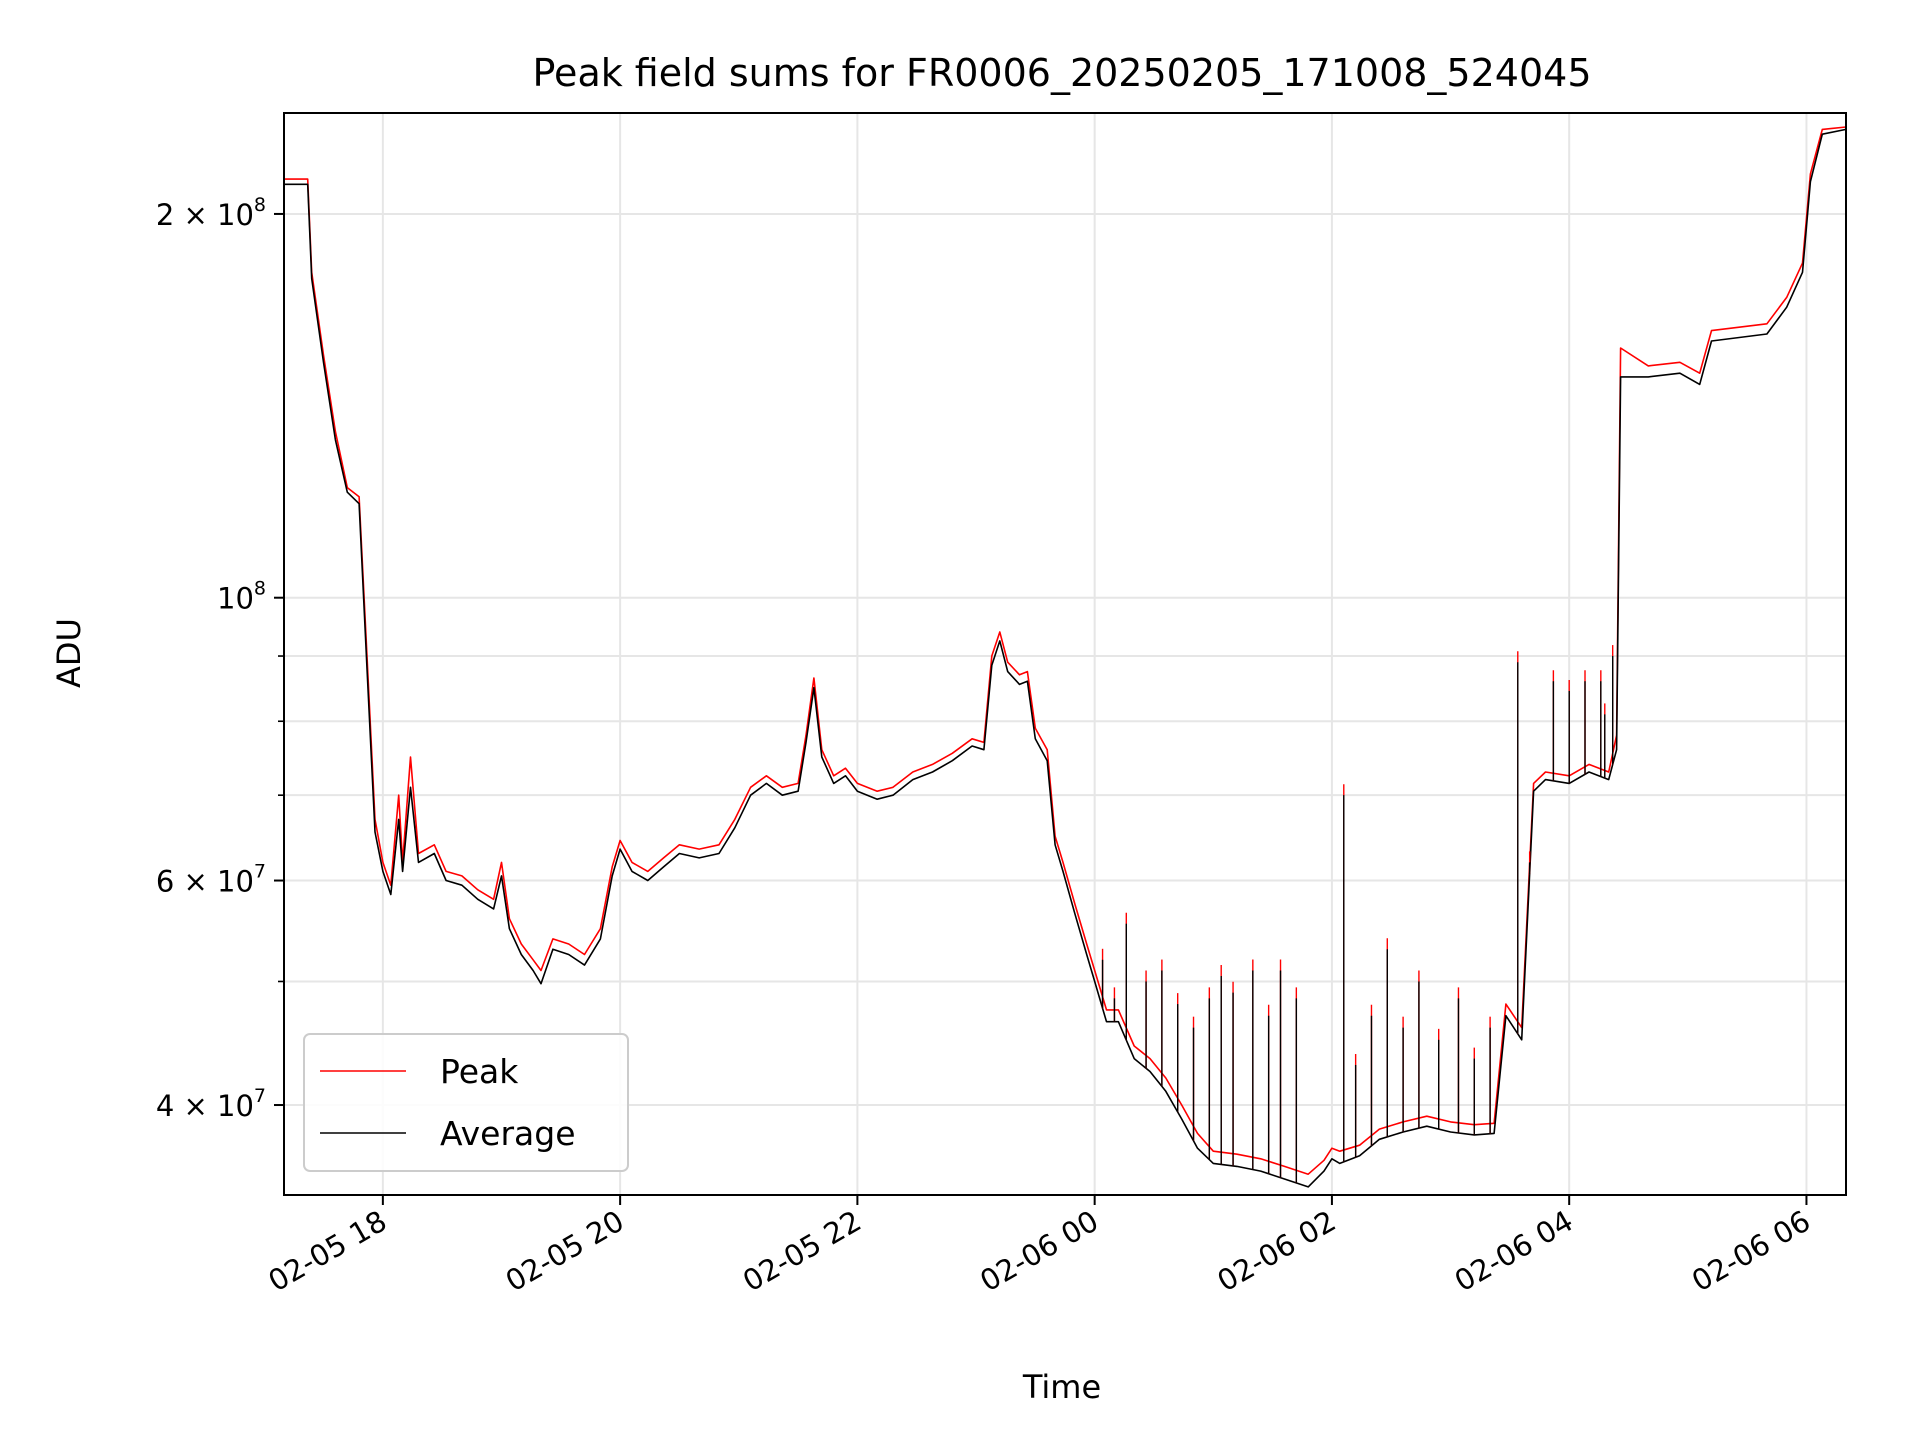 The height and width of the screenshot is (1440, 1920). I want to click on y-axis-label: ADU, so click(69, 653).